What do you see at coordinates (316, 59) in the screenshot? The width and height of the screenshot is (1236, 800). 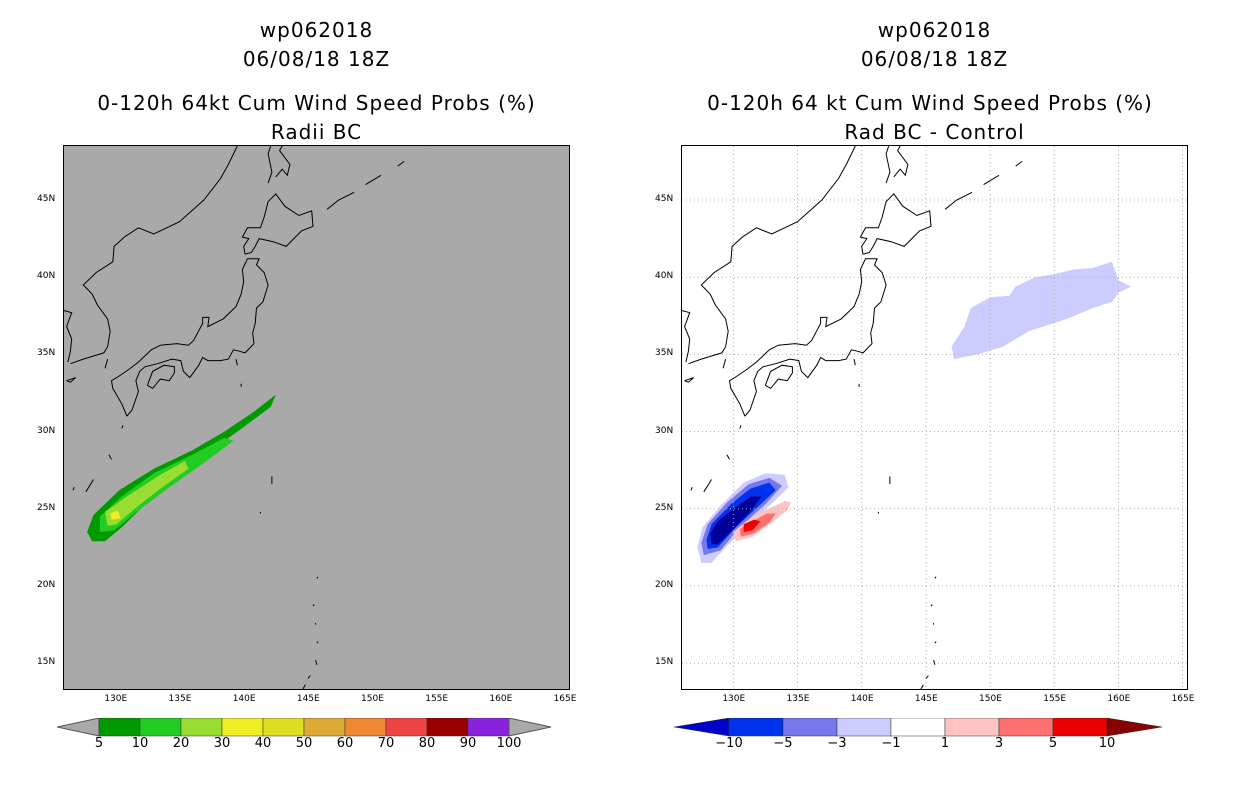 I see `left-title-date: 06/08/18 18Z` at bounding box center [316, 59].